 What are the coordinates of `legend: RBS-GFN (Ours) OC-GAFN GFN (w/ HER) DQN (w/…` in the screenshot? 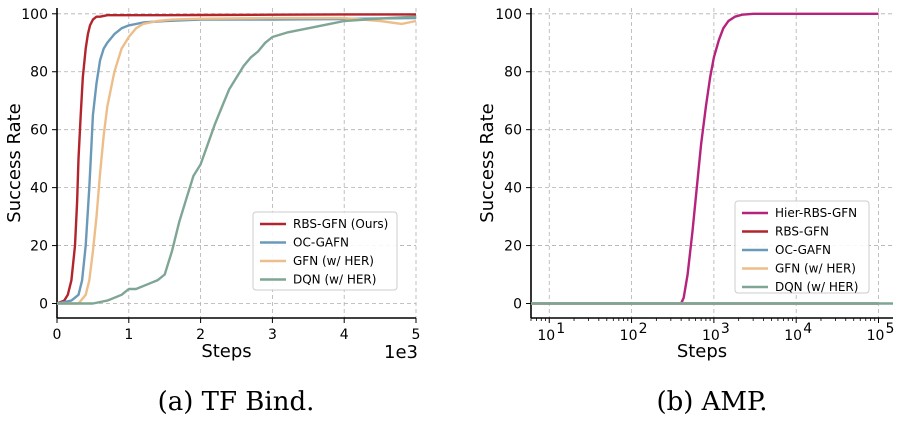 It's located at (325, 251).